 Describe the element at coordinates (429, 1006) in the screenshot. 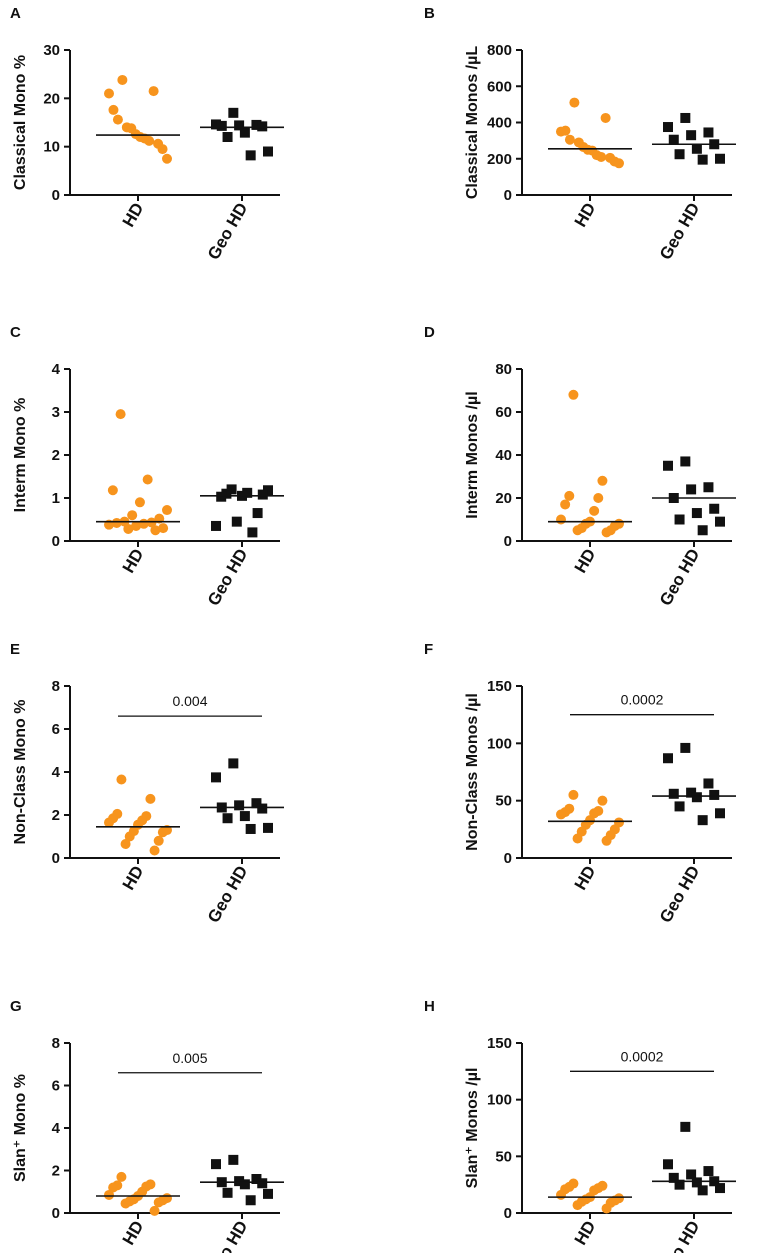

I see `panel-label: H` at that location.